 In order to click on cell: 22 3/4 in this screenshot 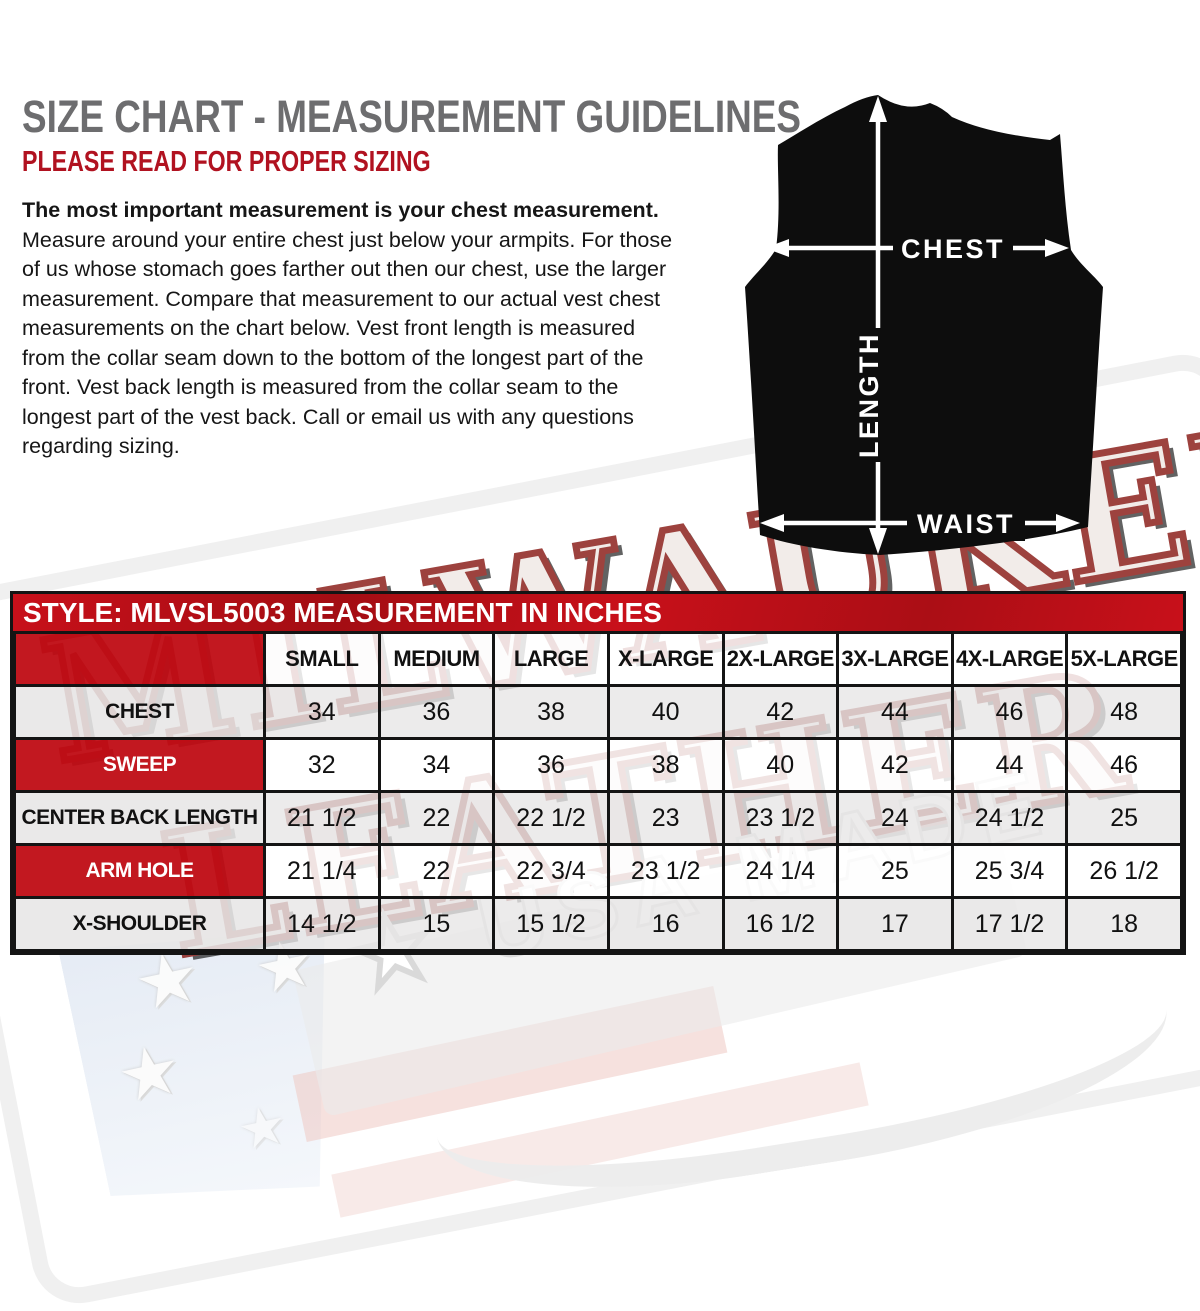, I will do `click(551, 871)`.